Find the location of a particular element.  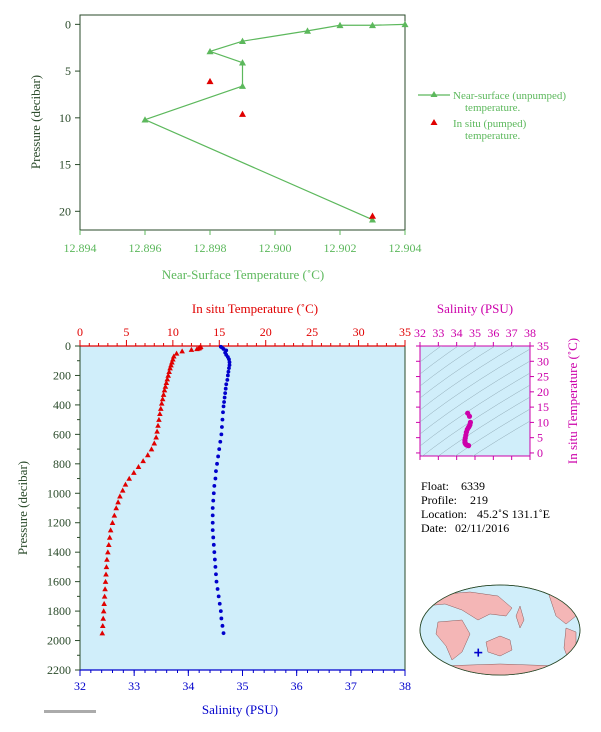

ts-y-tick-label: 5 is located at coordinates (540, 438).